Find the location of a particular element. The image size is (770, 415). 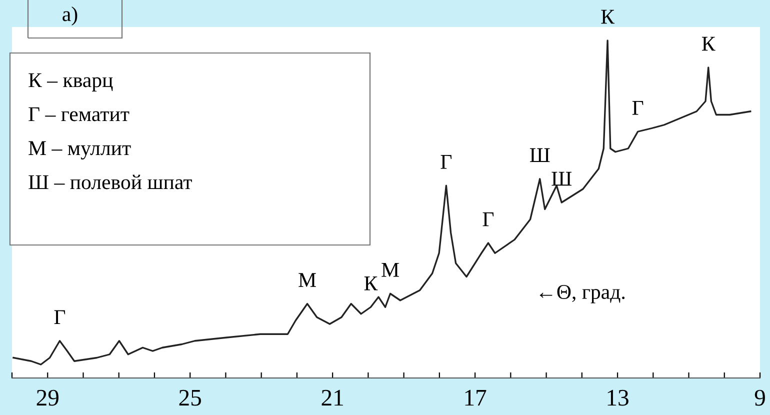

x-tick-label: 21 is located at coordinates (332, 398).